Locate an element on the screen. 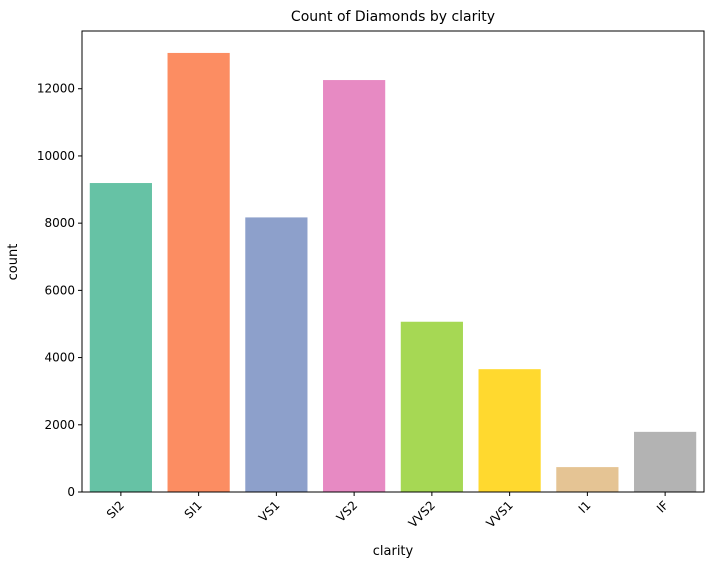 The height and width of the screenshot is (567, 713). x-tick-label: VVS1 is located at coordinates (499, 514).